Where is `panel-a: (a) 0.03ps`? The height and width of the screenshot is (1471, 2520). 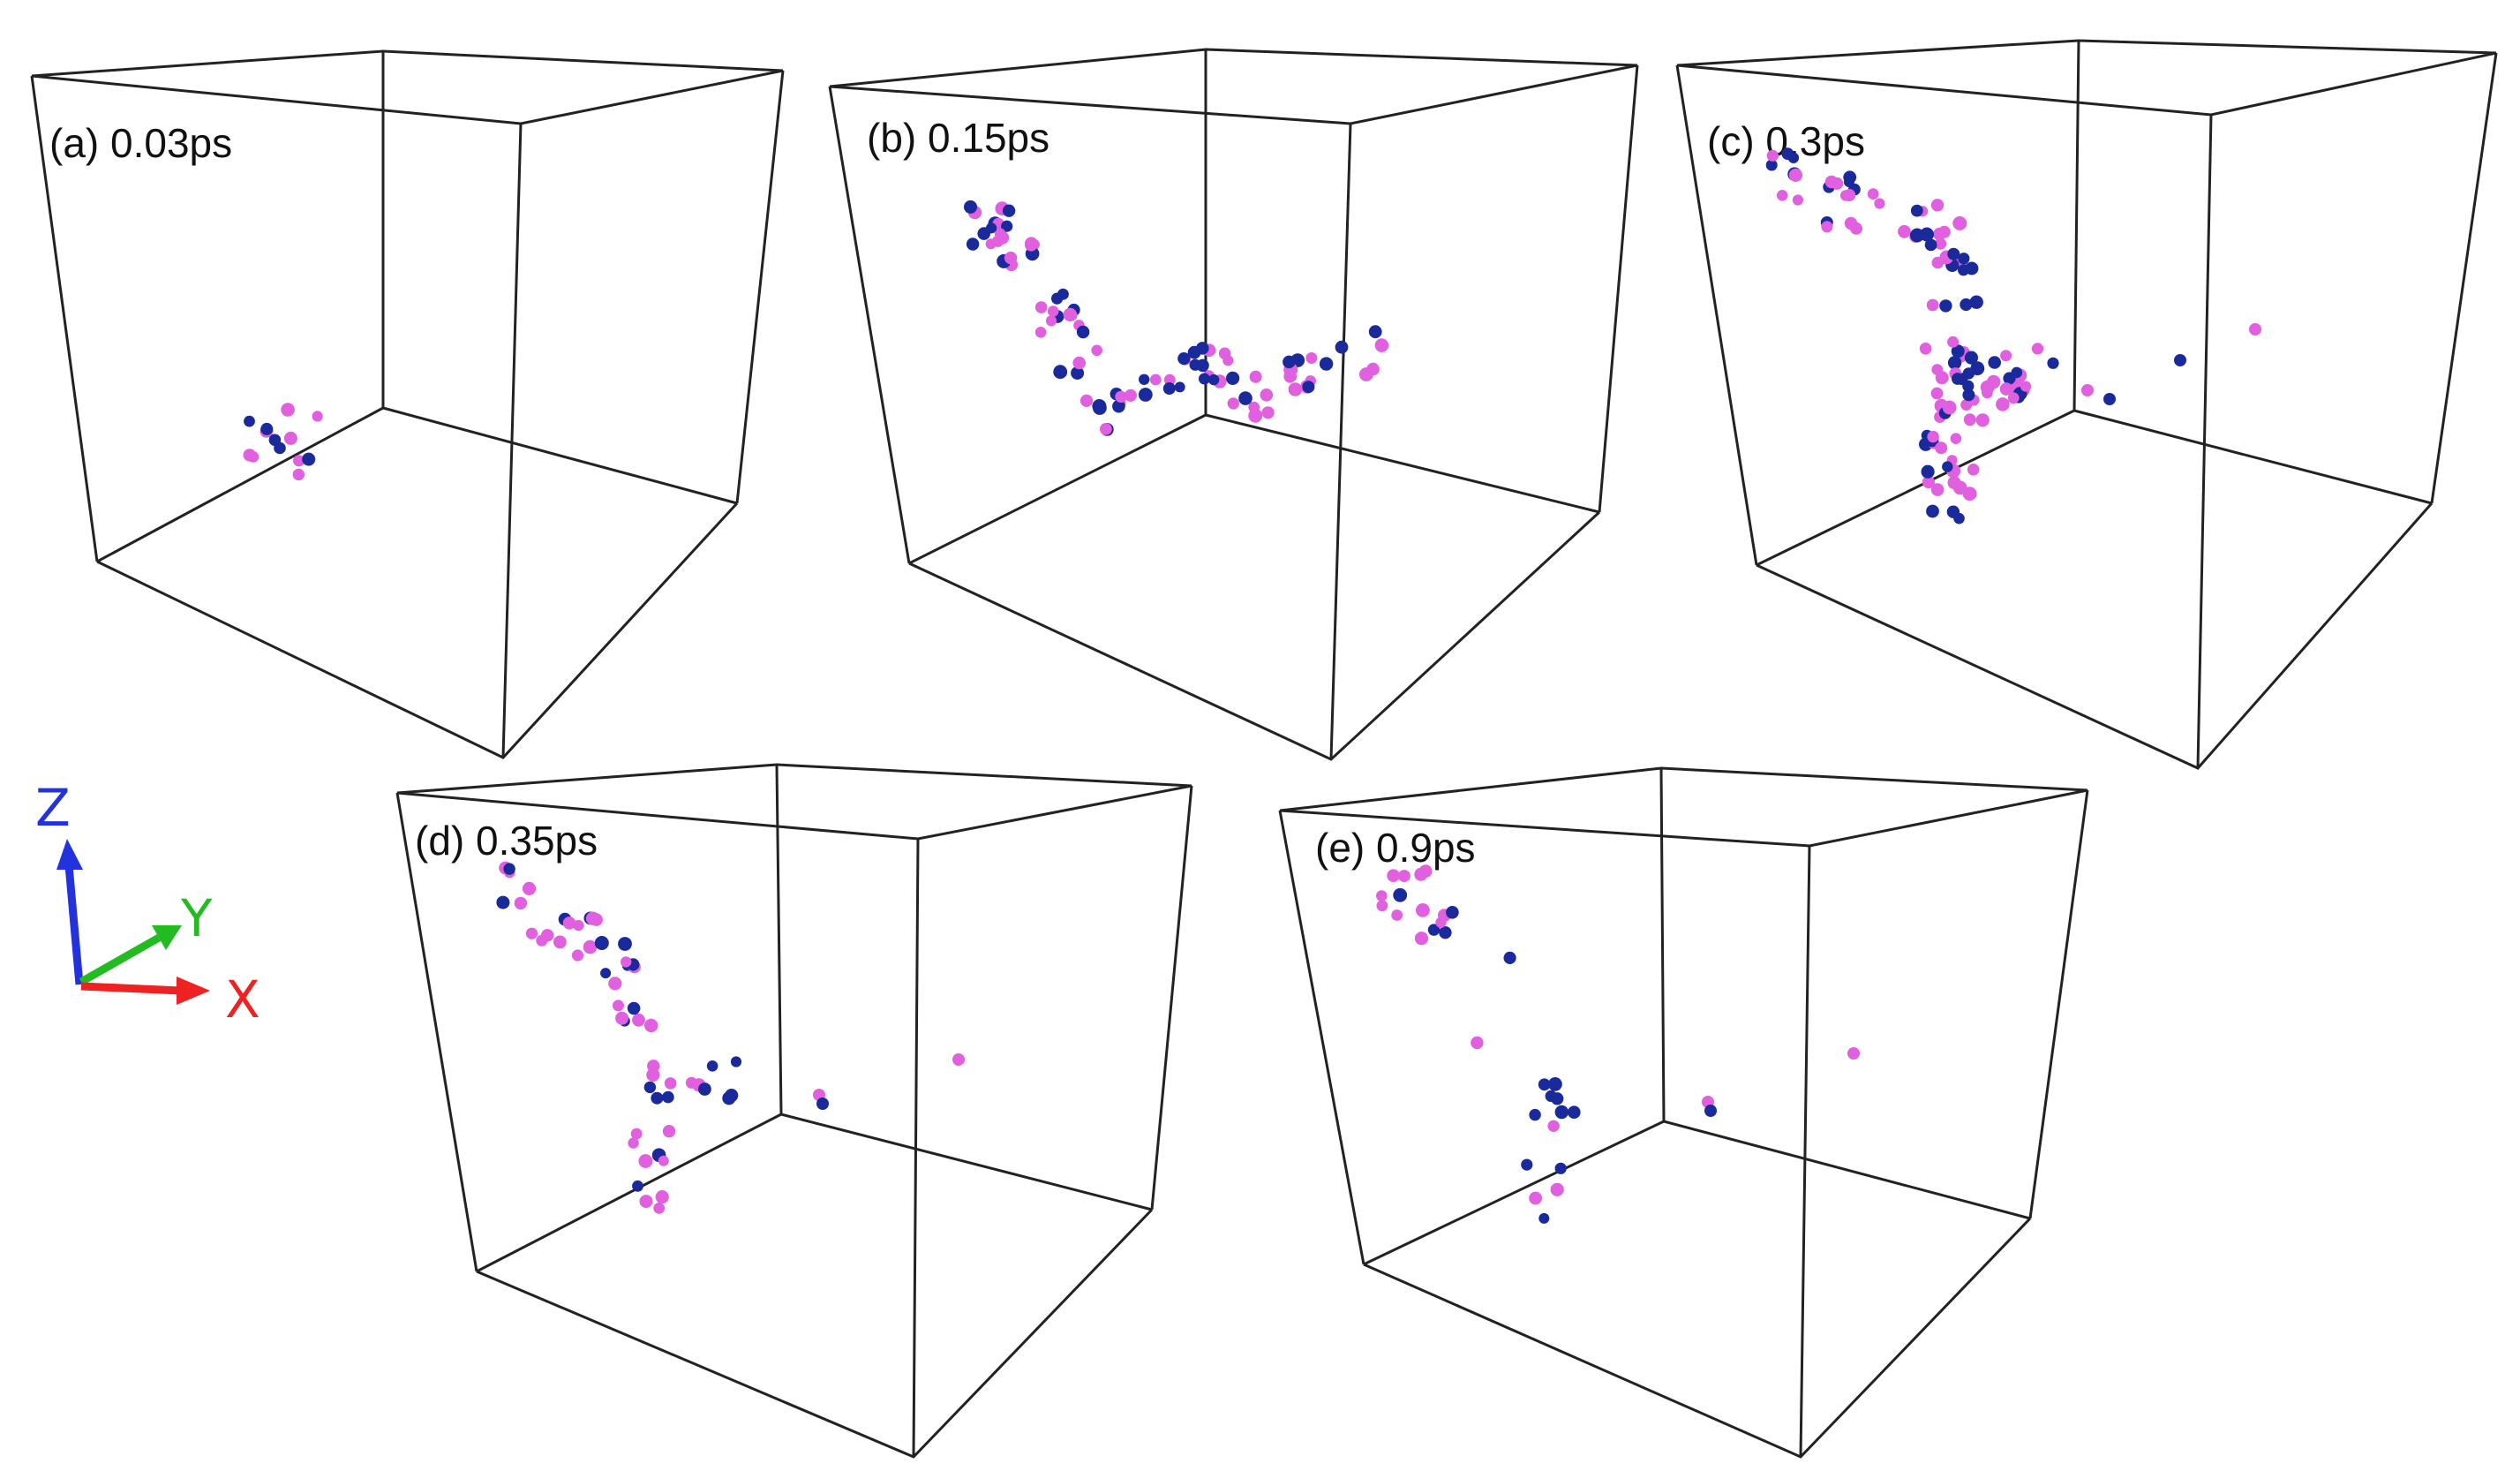 panel-a: (a) 0.03ps is located at coordinates (407, 404).